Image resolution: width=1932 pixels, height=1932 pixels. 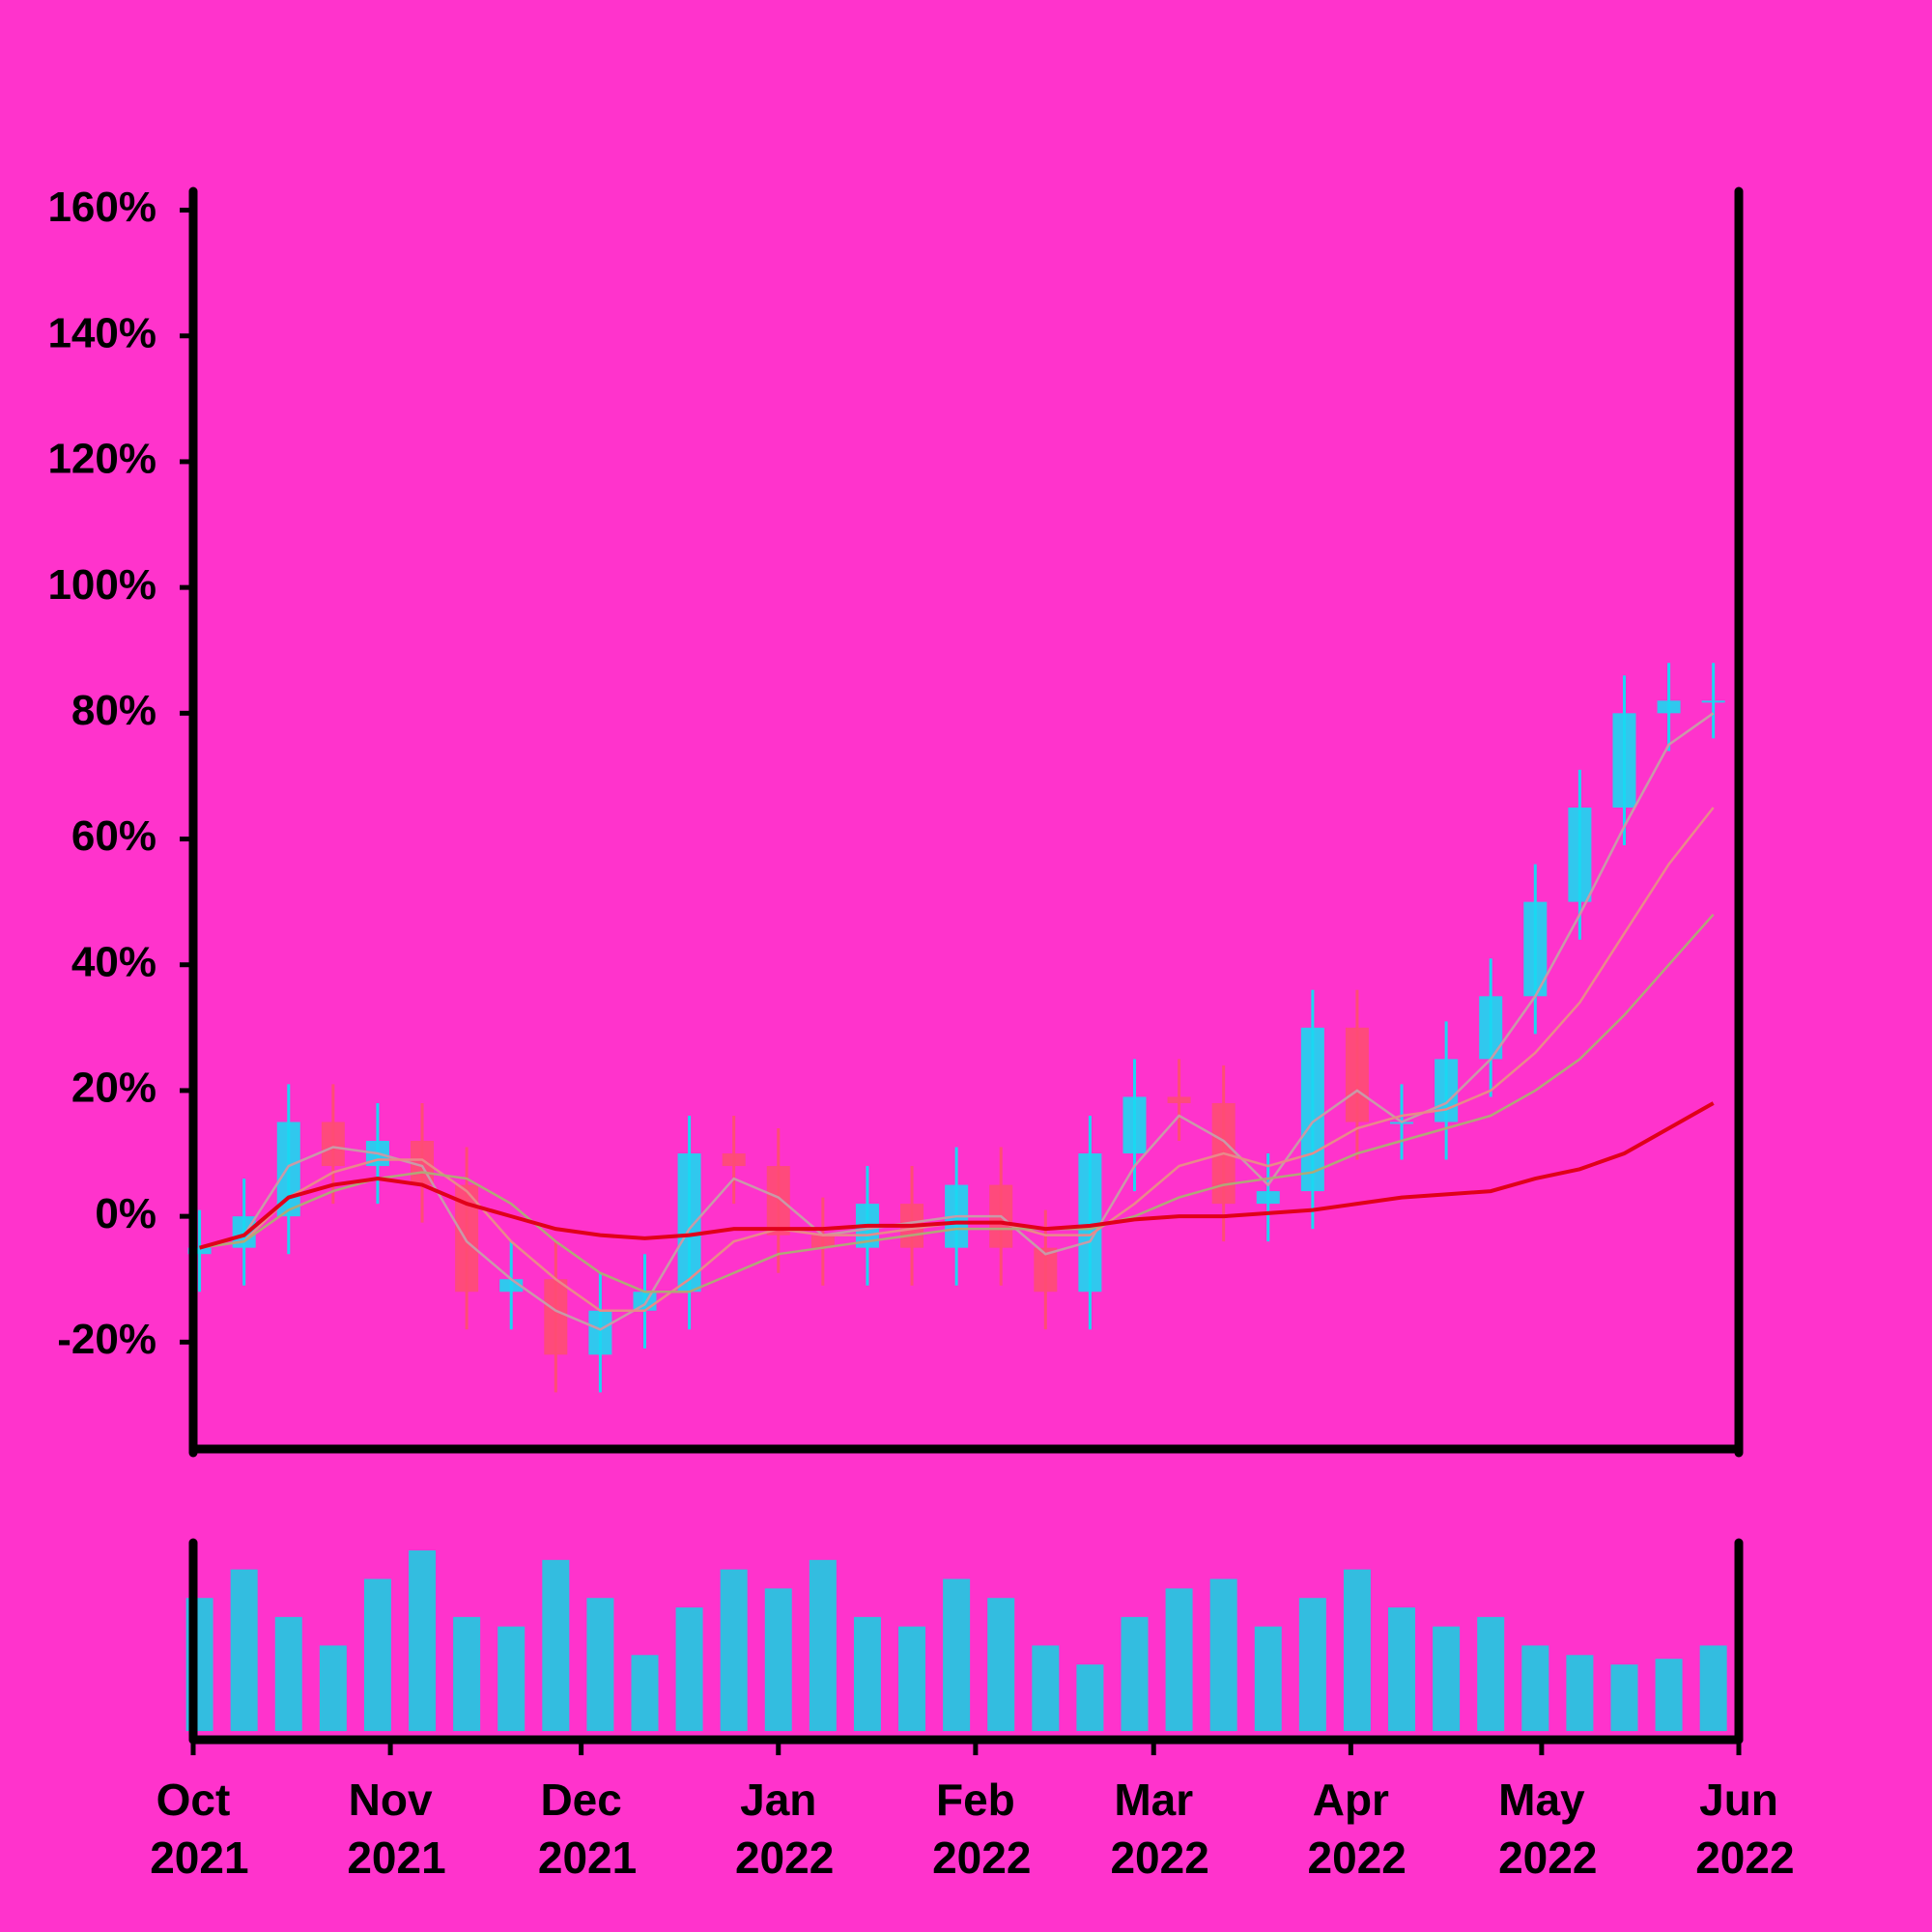 What do you see at coordinates (101, 459) in the screenshot?
I see `y-tick-label: 120%` at bounding box center [101, 459].